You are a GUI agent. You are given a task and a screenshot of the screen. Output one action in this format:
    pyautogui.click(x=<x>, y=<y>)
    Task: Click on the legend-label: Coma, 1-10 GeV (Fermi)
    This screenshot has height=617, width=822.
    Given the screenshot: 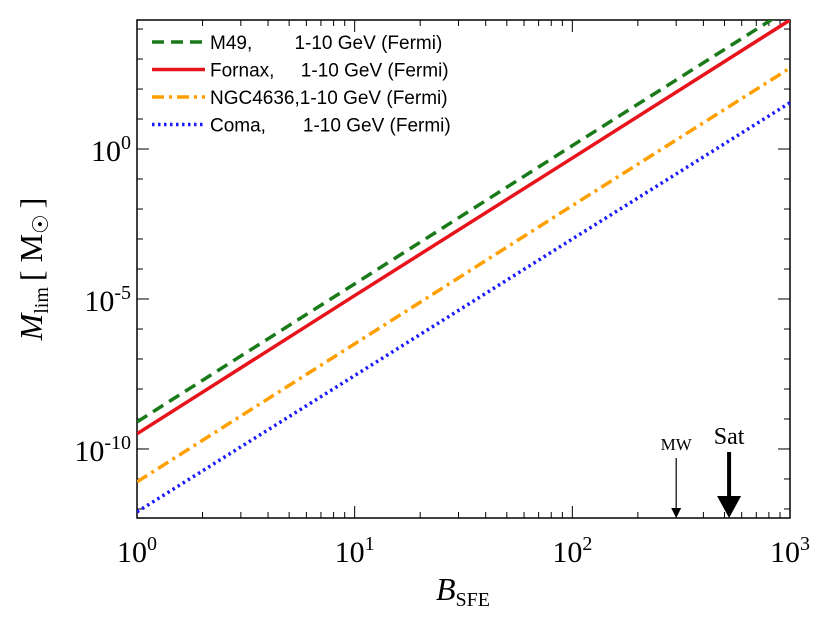 What is the action you would take?
    pyautogui.click(x=330, y=126)
    